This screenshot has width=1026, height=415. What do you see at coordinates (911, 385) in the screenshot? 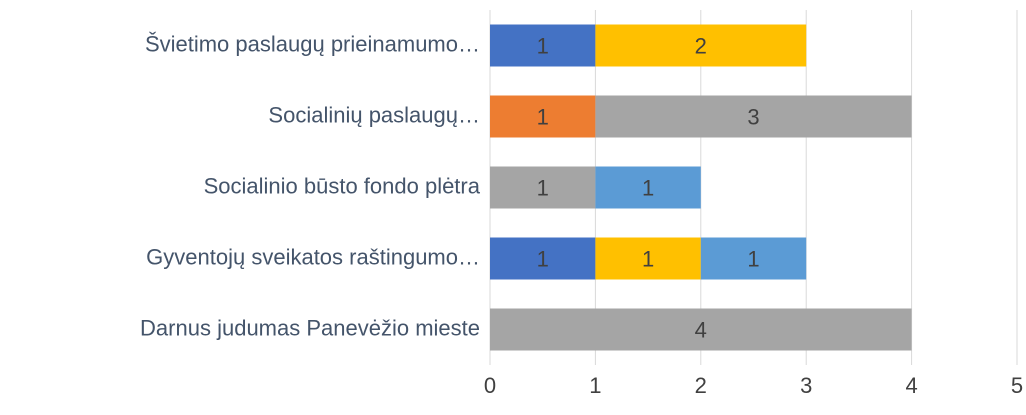
I see `x-tick-label: 4` at bounding box center [911, 385].